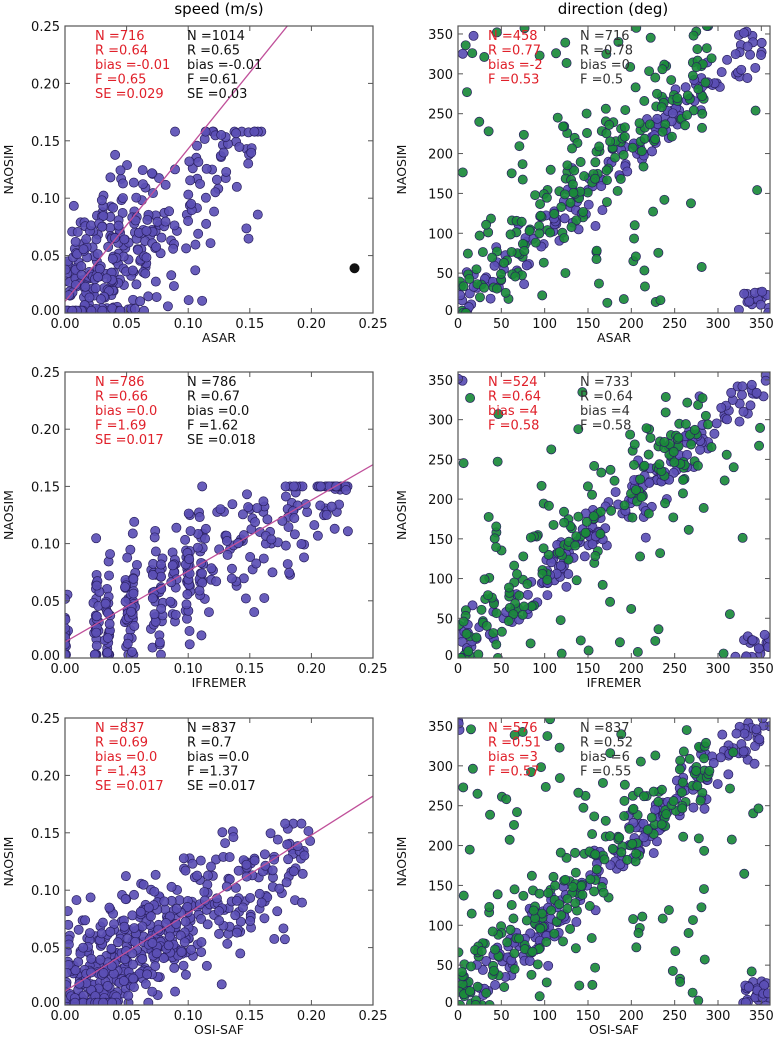  Describe the element at coordinates (129, 786) in the screenshot. I see `stat-red: SE =0.017` at that location.